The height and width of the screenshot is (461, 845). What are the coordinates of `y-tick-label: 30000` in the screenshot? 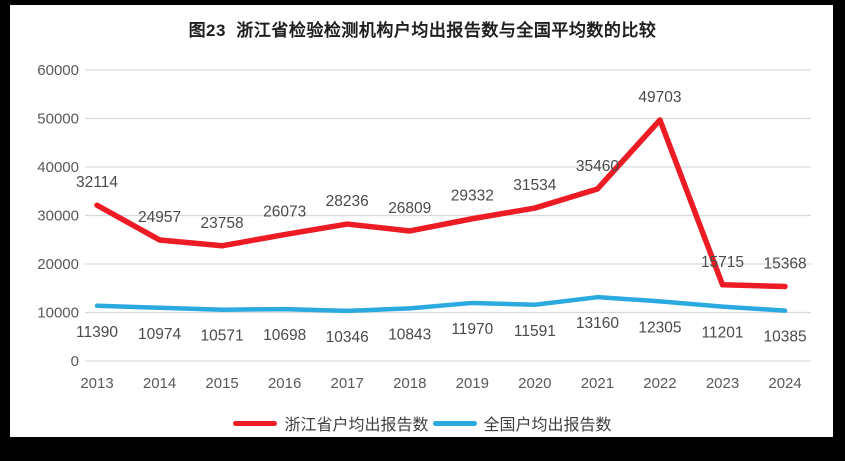 It's located at (58, 216).